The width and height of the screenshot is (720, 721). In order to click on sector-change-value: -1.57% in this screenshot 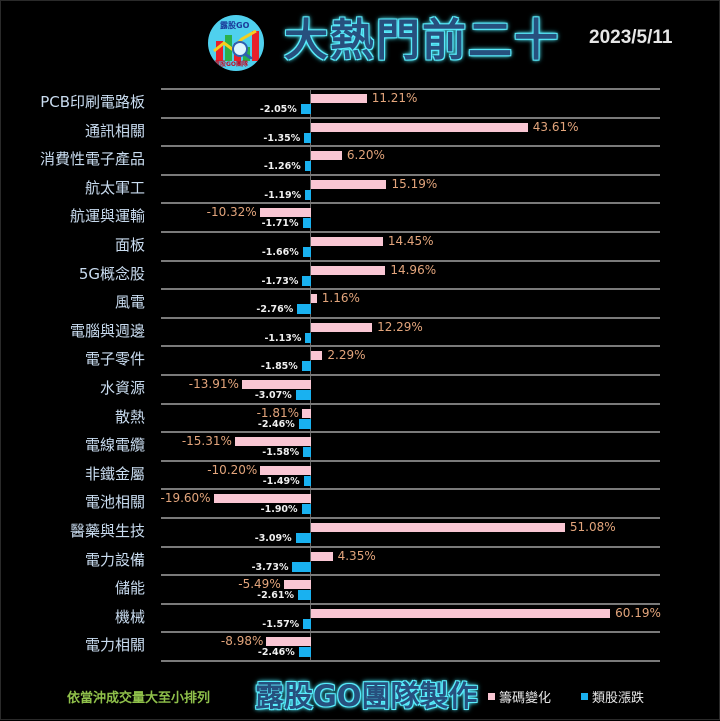, I will do `click(281, 624)`.